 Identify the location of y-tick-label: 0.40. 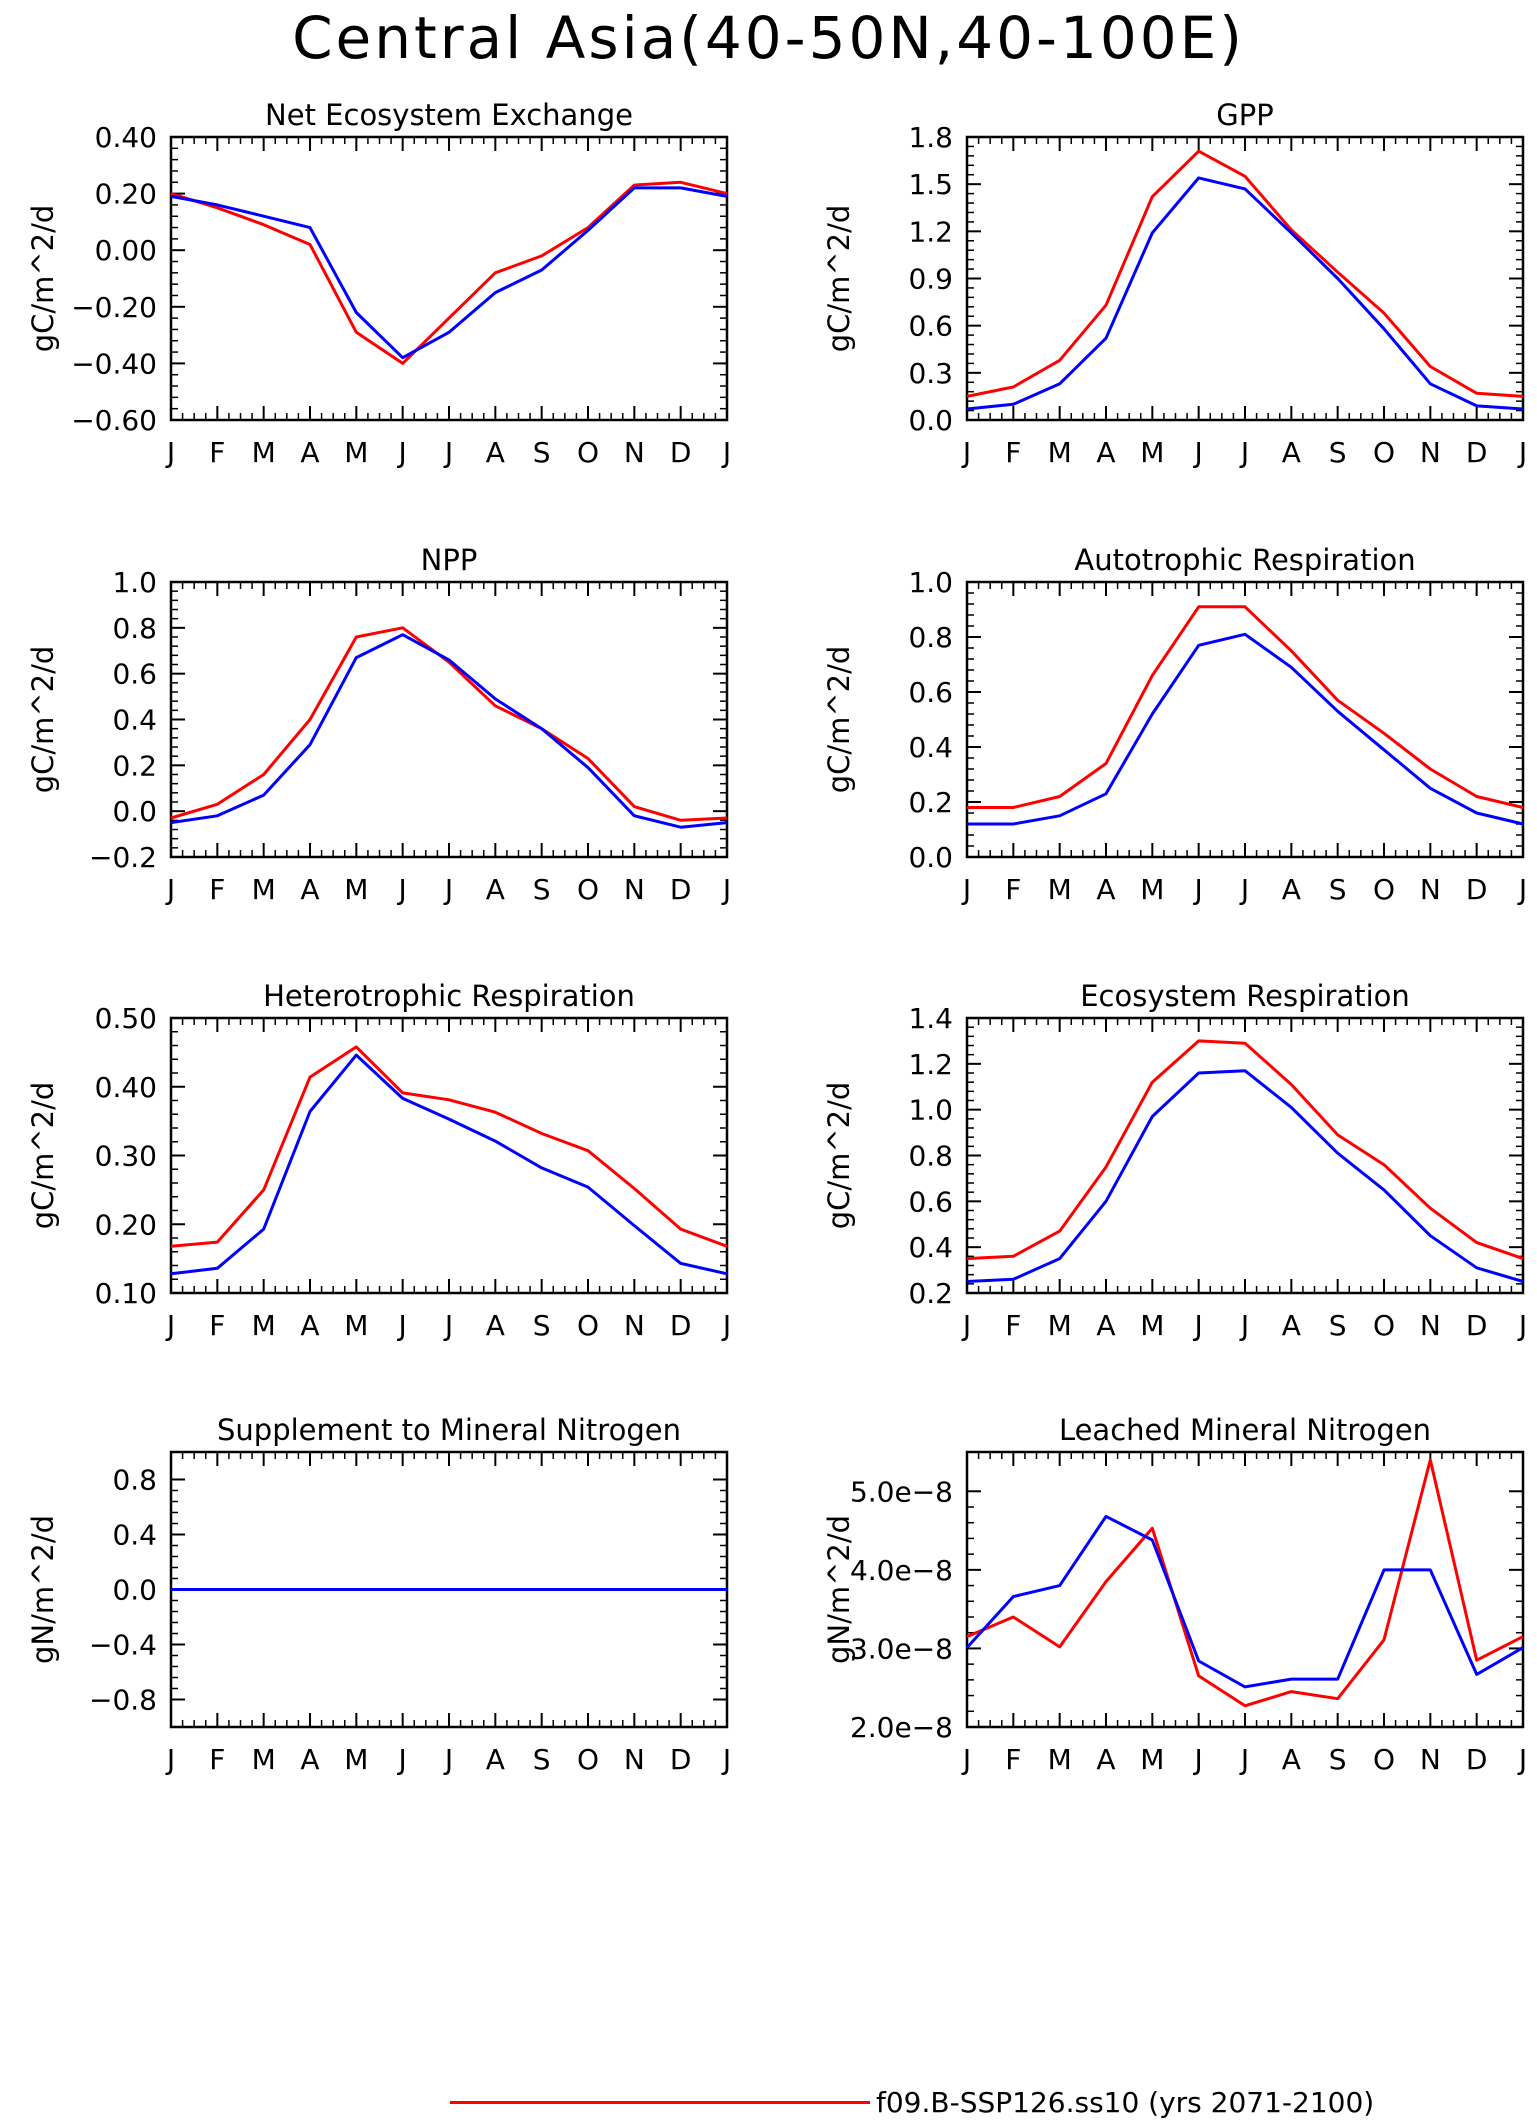
(126, 1087).